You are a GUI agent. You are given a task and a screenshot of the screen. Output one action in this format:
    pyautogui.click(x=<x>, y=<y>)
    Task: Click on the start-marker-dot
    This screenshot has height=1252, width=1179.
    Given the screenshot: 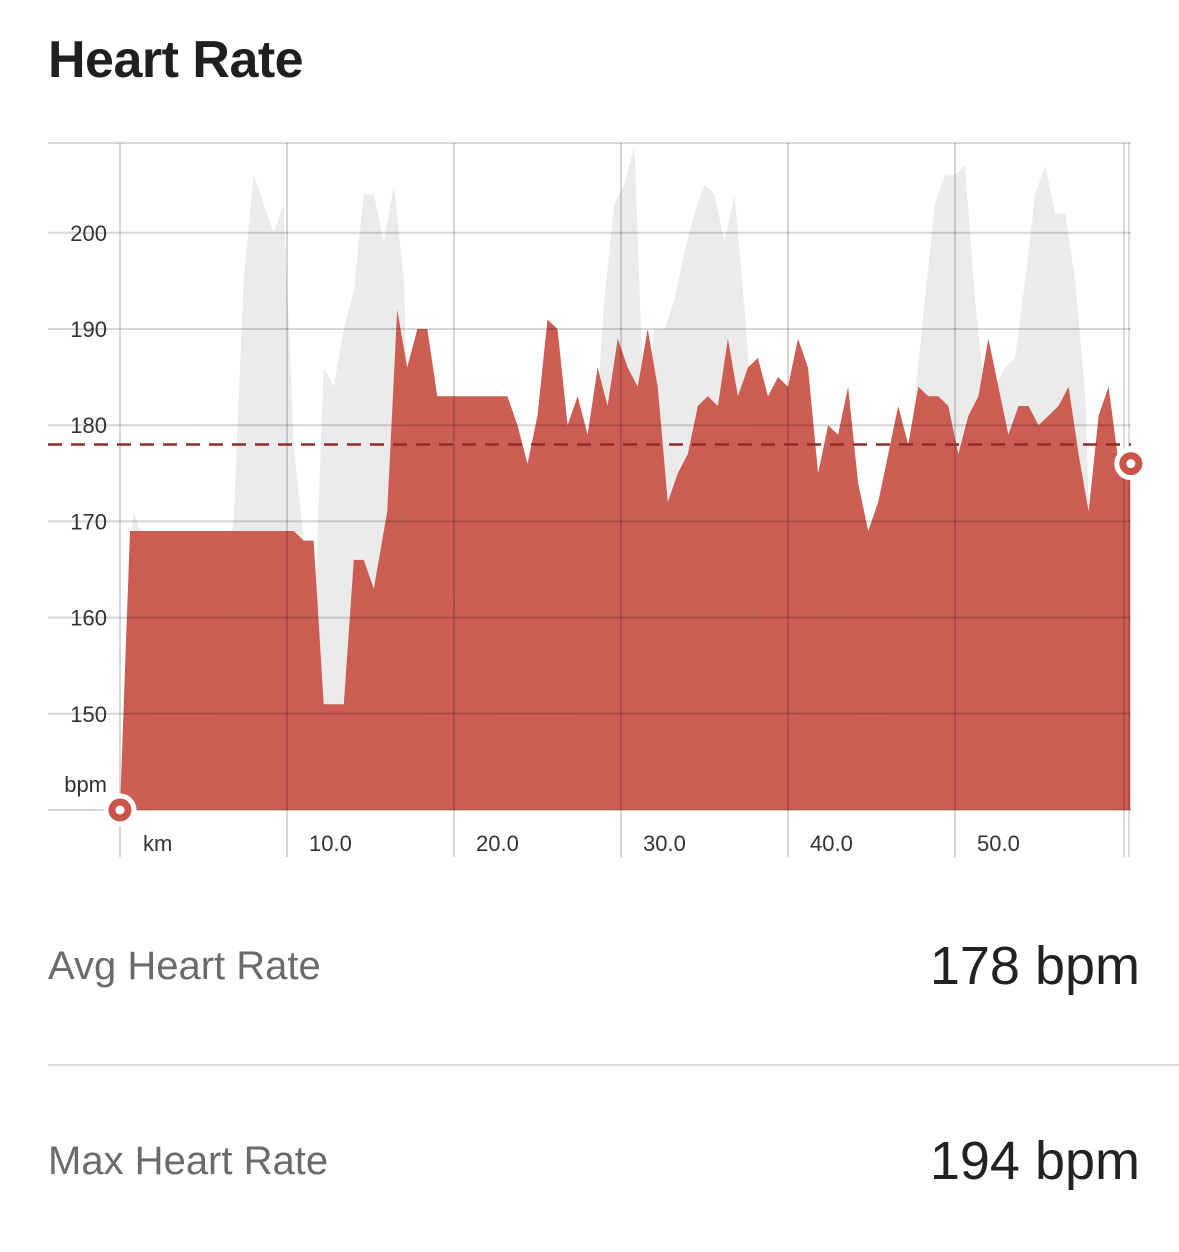 What is the action you would take?
    pyautogui.click(x=120, y=810)
    